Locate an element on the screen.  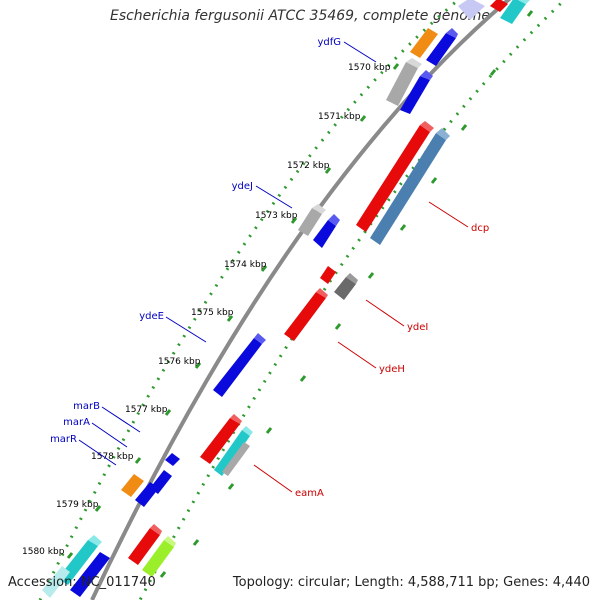
gene-arrow-cyan-faint is located at coordinates (56, 582).